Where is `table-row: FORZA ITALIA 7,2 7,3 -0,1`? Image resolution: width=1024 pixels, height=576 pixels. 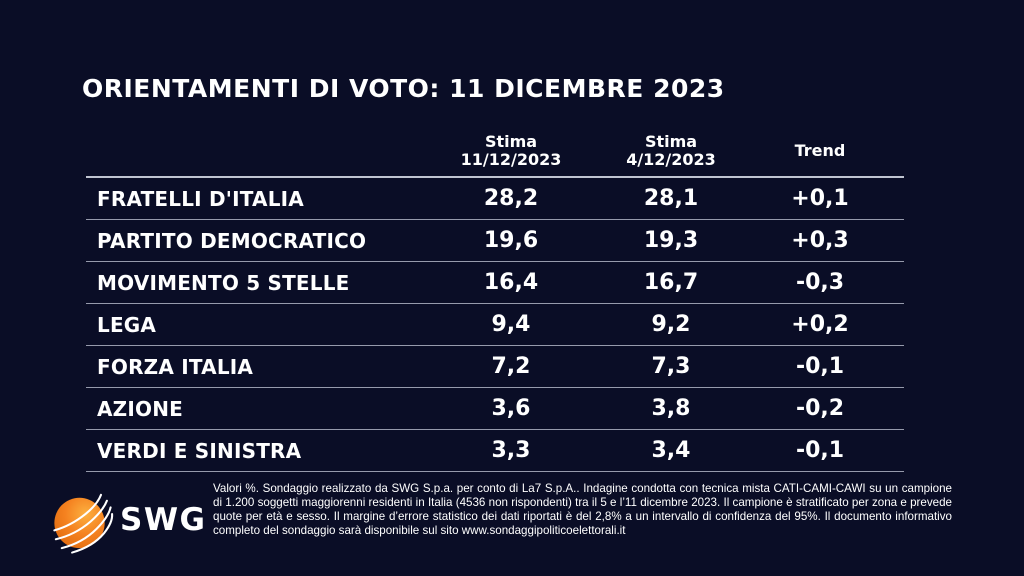
table-row: FORZA ITALIA 7,2 7,3 -0,1 is located at coordinates (495, 367).